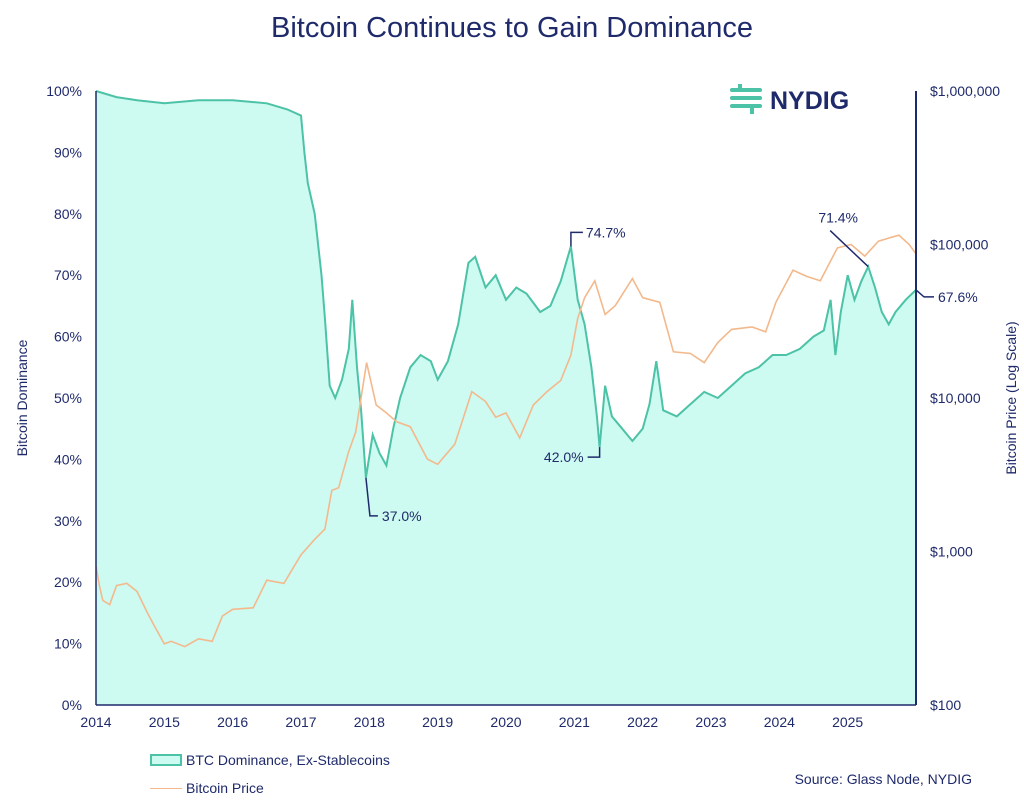 The image size is (1024, 806). I want to click on y-tick-label: 50%, so click(68, 398).